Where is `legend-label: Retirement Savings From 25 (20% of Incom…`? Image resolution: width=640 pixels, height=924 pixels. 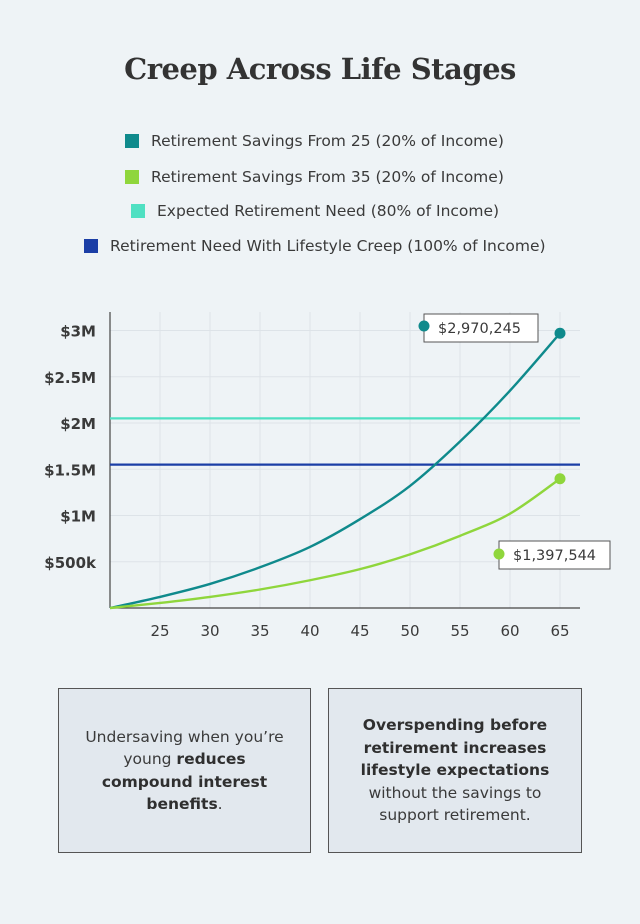
legend-label: Retirement Savings From 25 (20% of Incom… is located at coordinates (327, 141).